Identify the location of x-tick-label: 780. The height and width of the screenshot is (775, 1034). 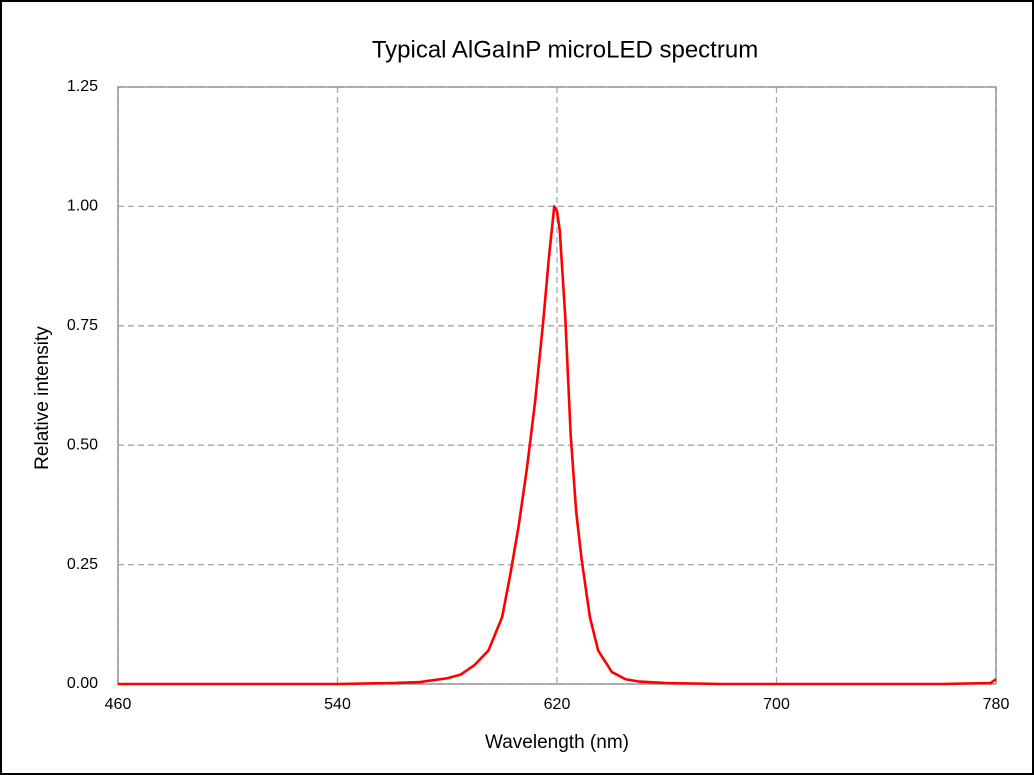
(996, 704).